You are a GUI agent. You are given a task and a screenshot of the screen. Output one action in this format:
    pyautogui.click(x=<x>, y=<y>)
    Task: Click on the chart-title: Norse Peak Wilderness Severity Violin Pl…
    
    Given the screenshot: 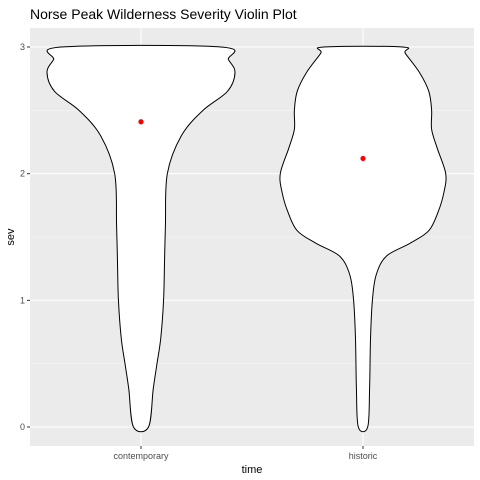 What is the action you would take?
    pyautogui.click(x=163, y=14)
    